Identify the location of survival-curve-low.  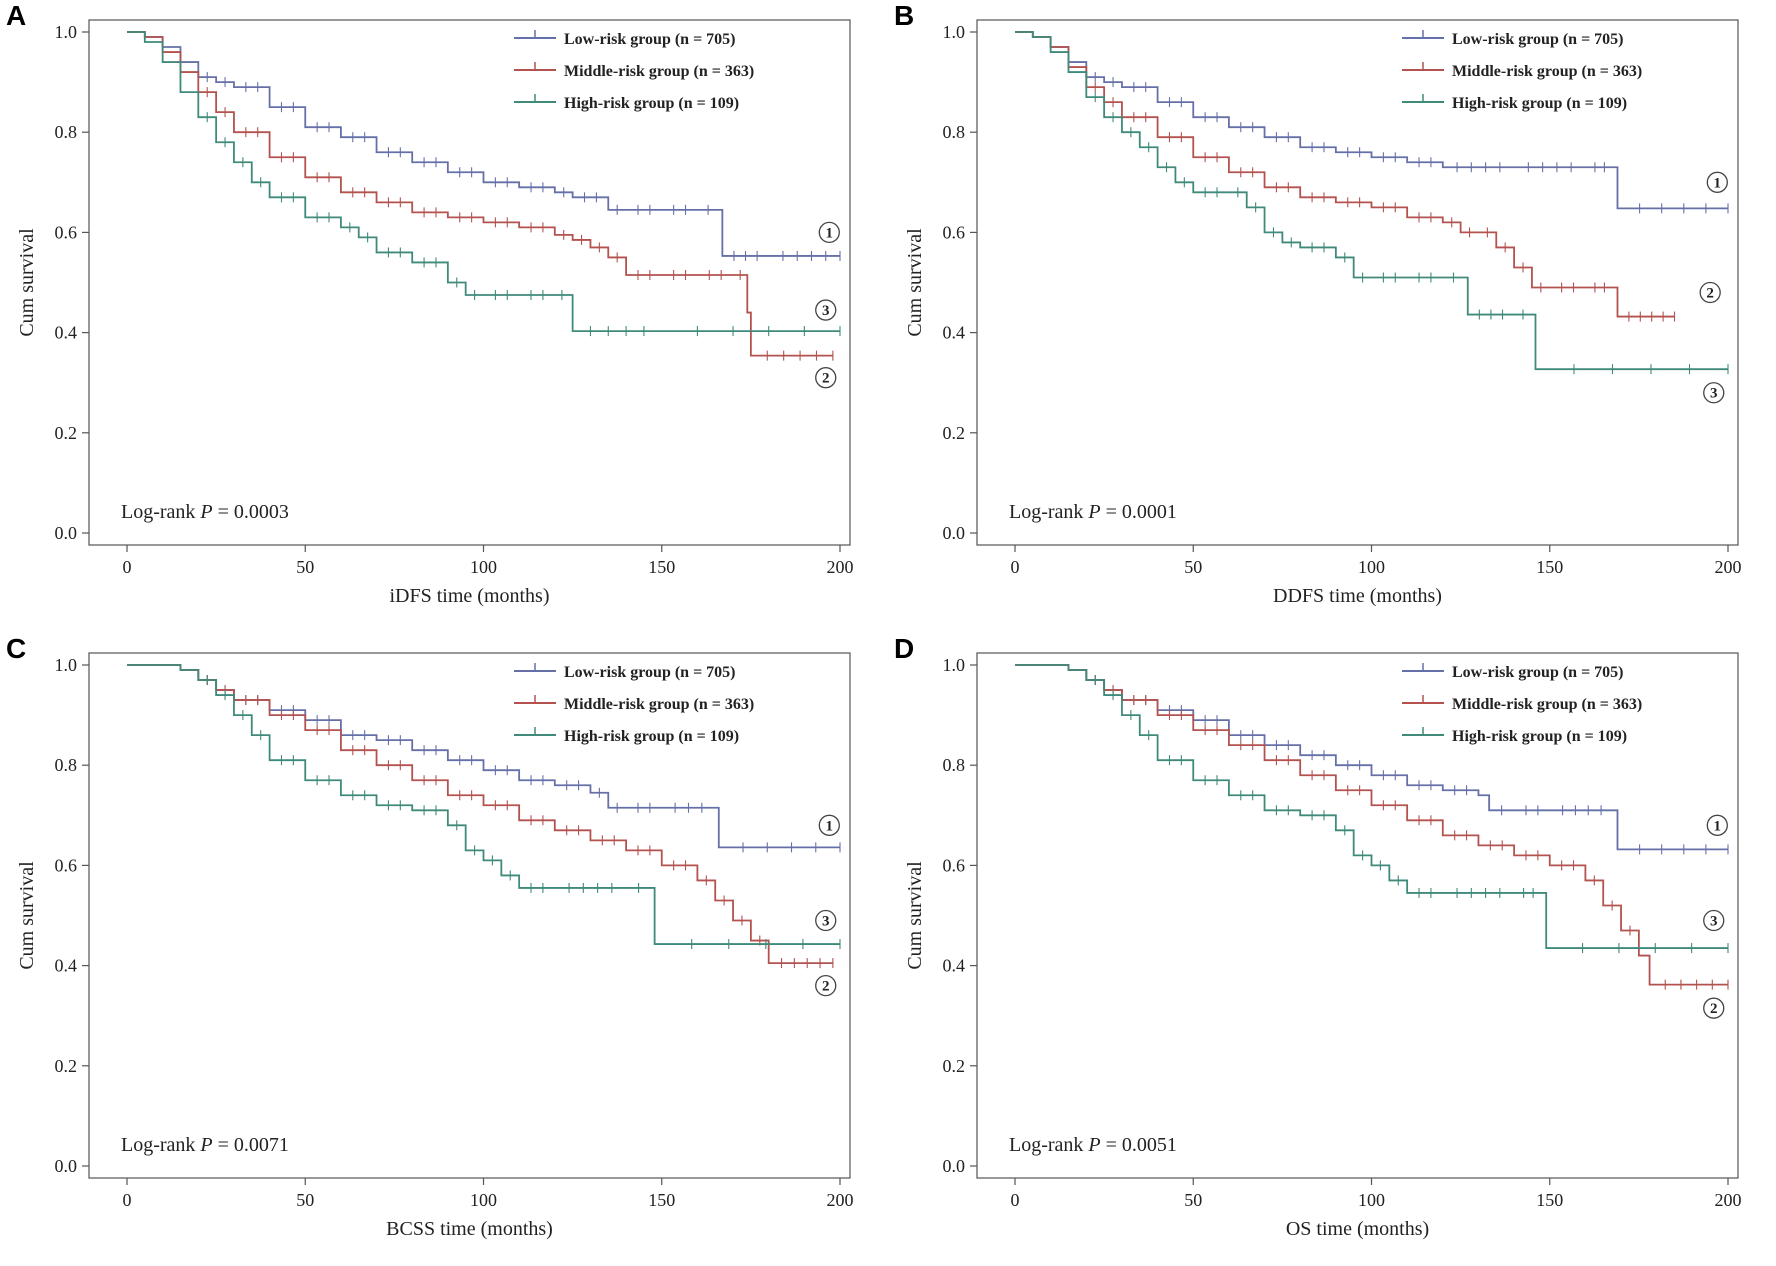
(483, 144).